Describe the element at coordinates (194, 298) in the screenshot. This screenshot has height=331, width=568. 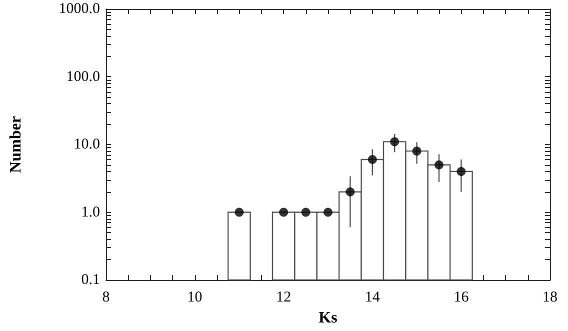
I see `x-tick-label: 10` at that location.